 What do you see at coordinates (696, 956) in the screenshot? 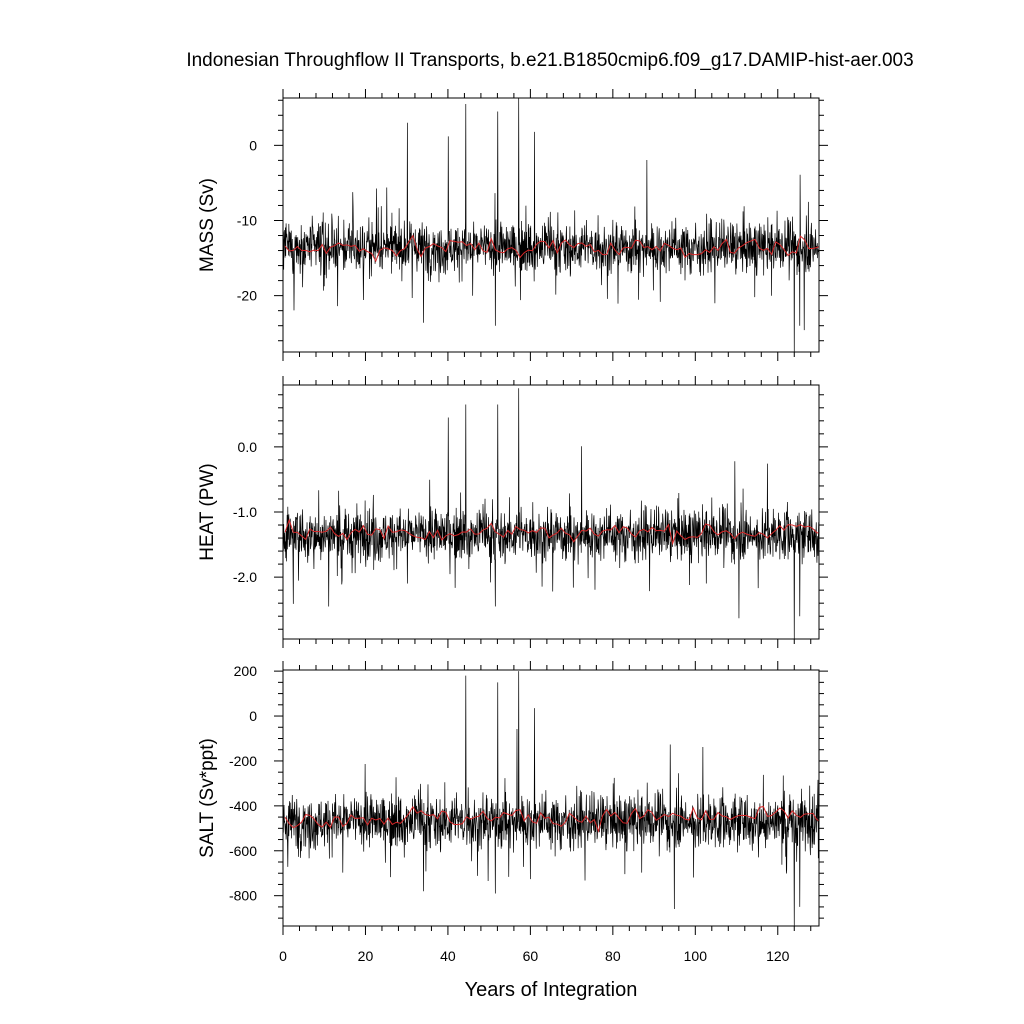
I see `x-tick-label: 100` at bounding box center [696, 956].